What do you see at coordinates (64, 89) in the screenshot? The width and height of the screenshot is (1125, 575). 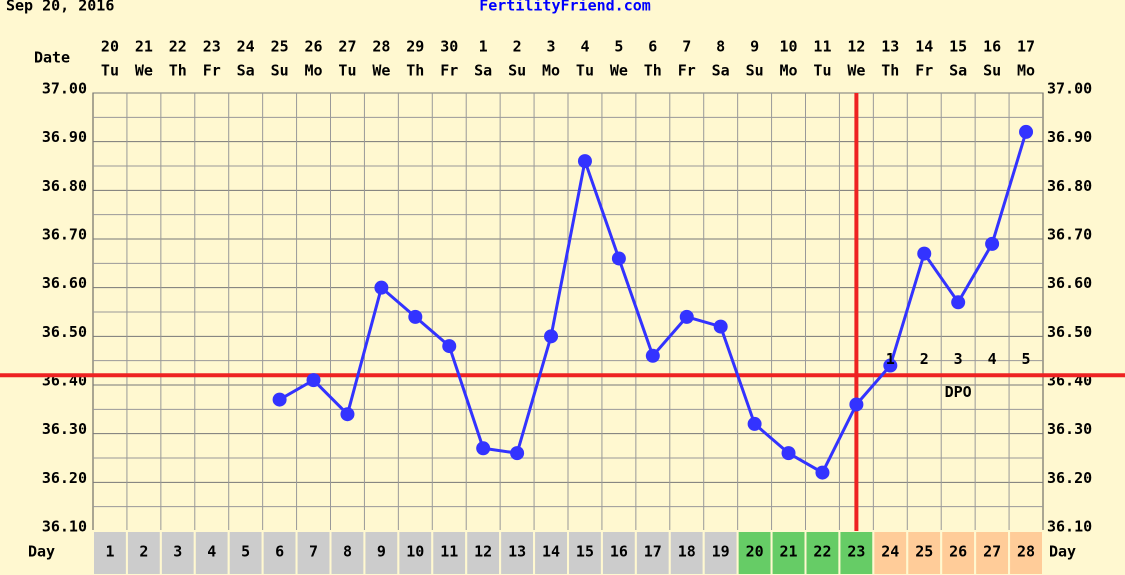 I see `y-tick-label: 37.00` at bounding box center [64, 89].